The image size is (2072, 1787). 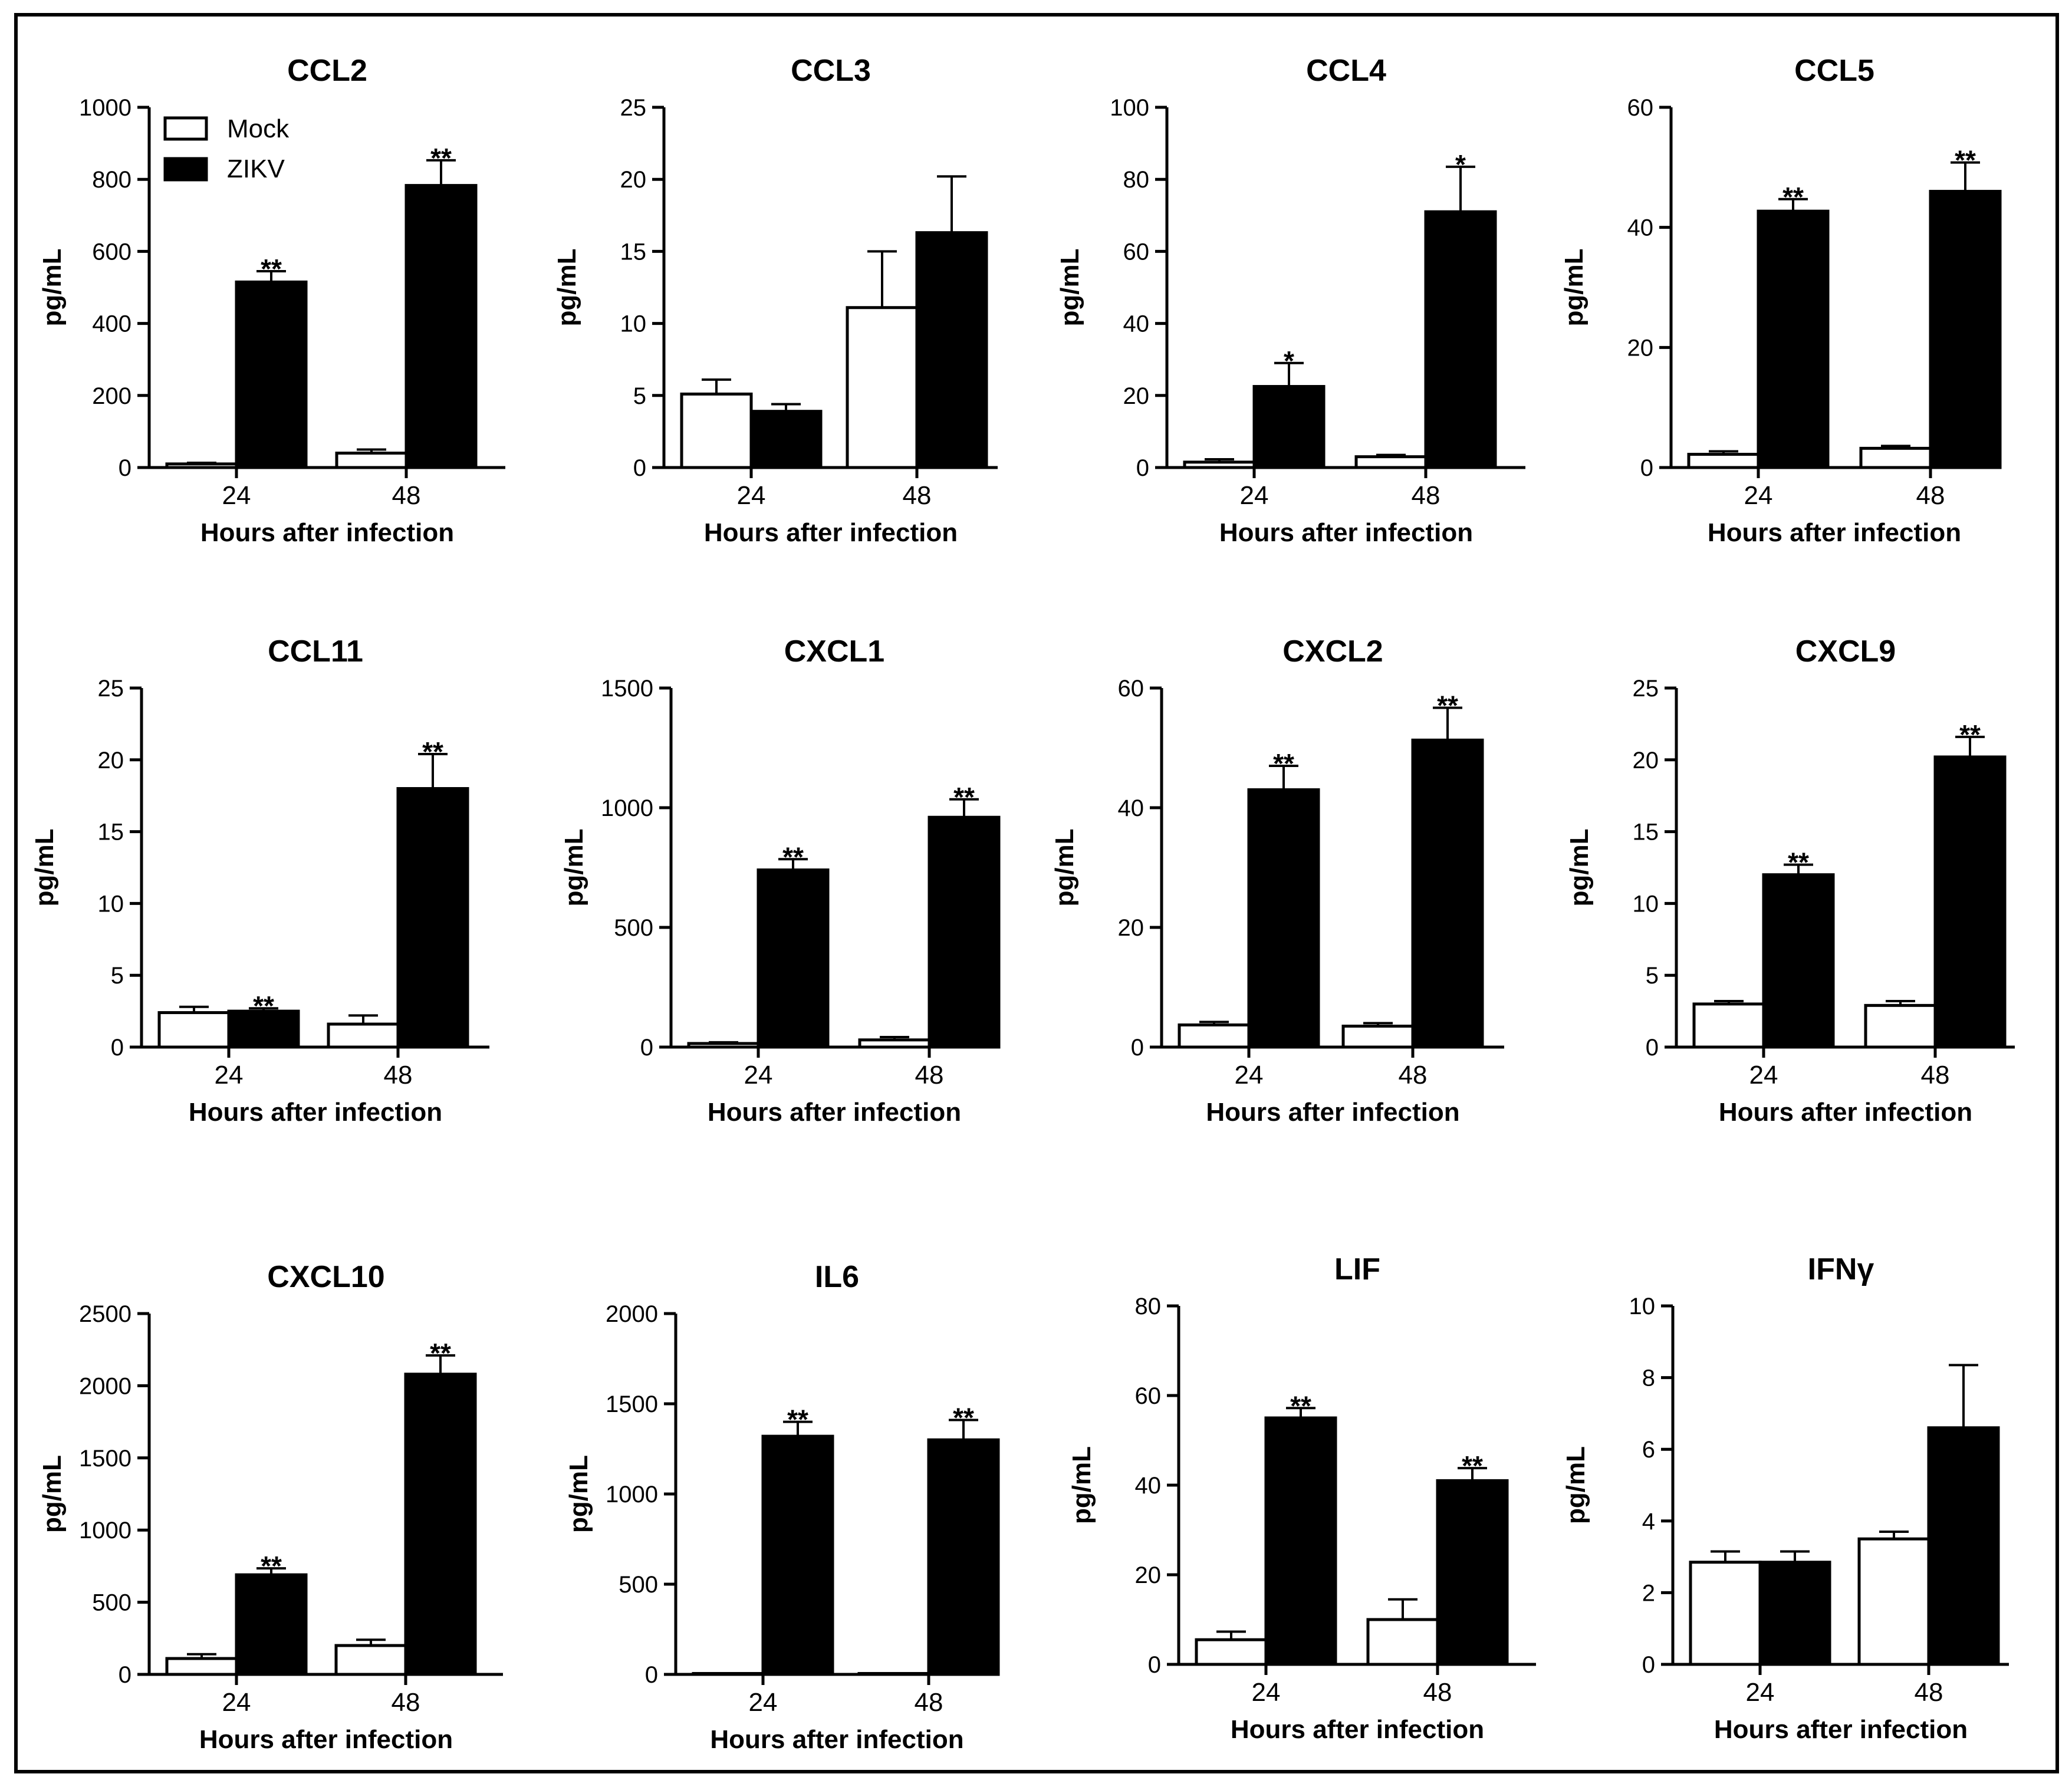 What do you see at coordinates (105, 1386) in the screenshot?
I see `y-tick-label: 2000` at bounding box center [105, 1386].